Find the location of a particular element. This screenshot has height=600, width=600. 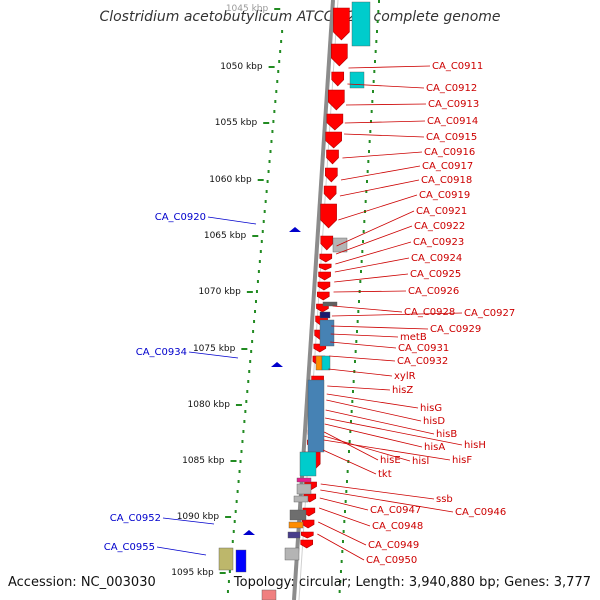

right-gene-label: CA_C0928 is located at coordinates (429, 312).